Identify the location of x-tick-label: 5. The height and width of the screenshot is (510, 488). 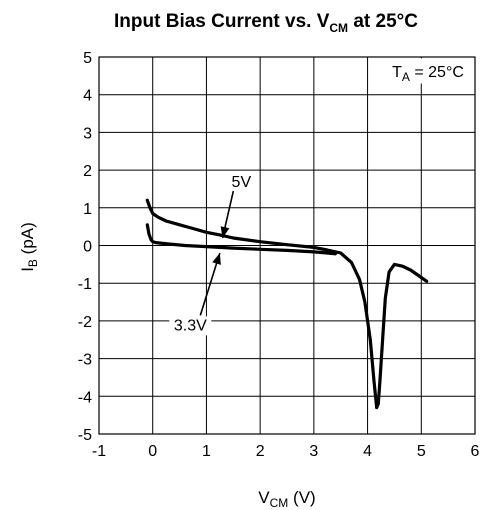
(421, 451).